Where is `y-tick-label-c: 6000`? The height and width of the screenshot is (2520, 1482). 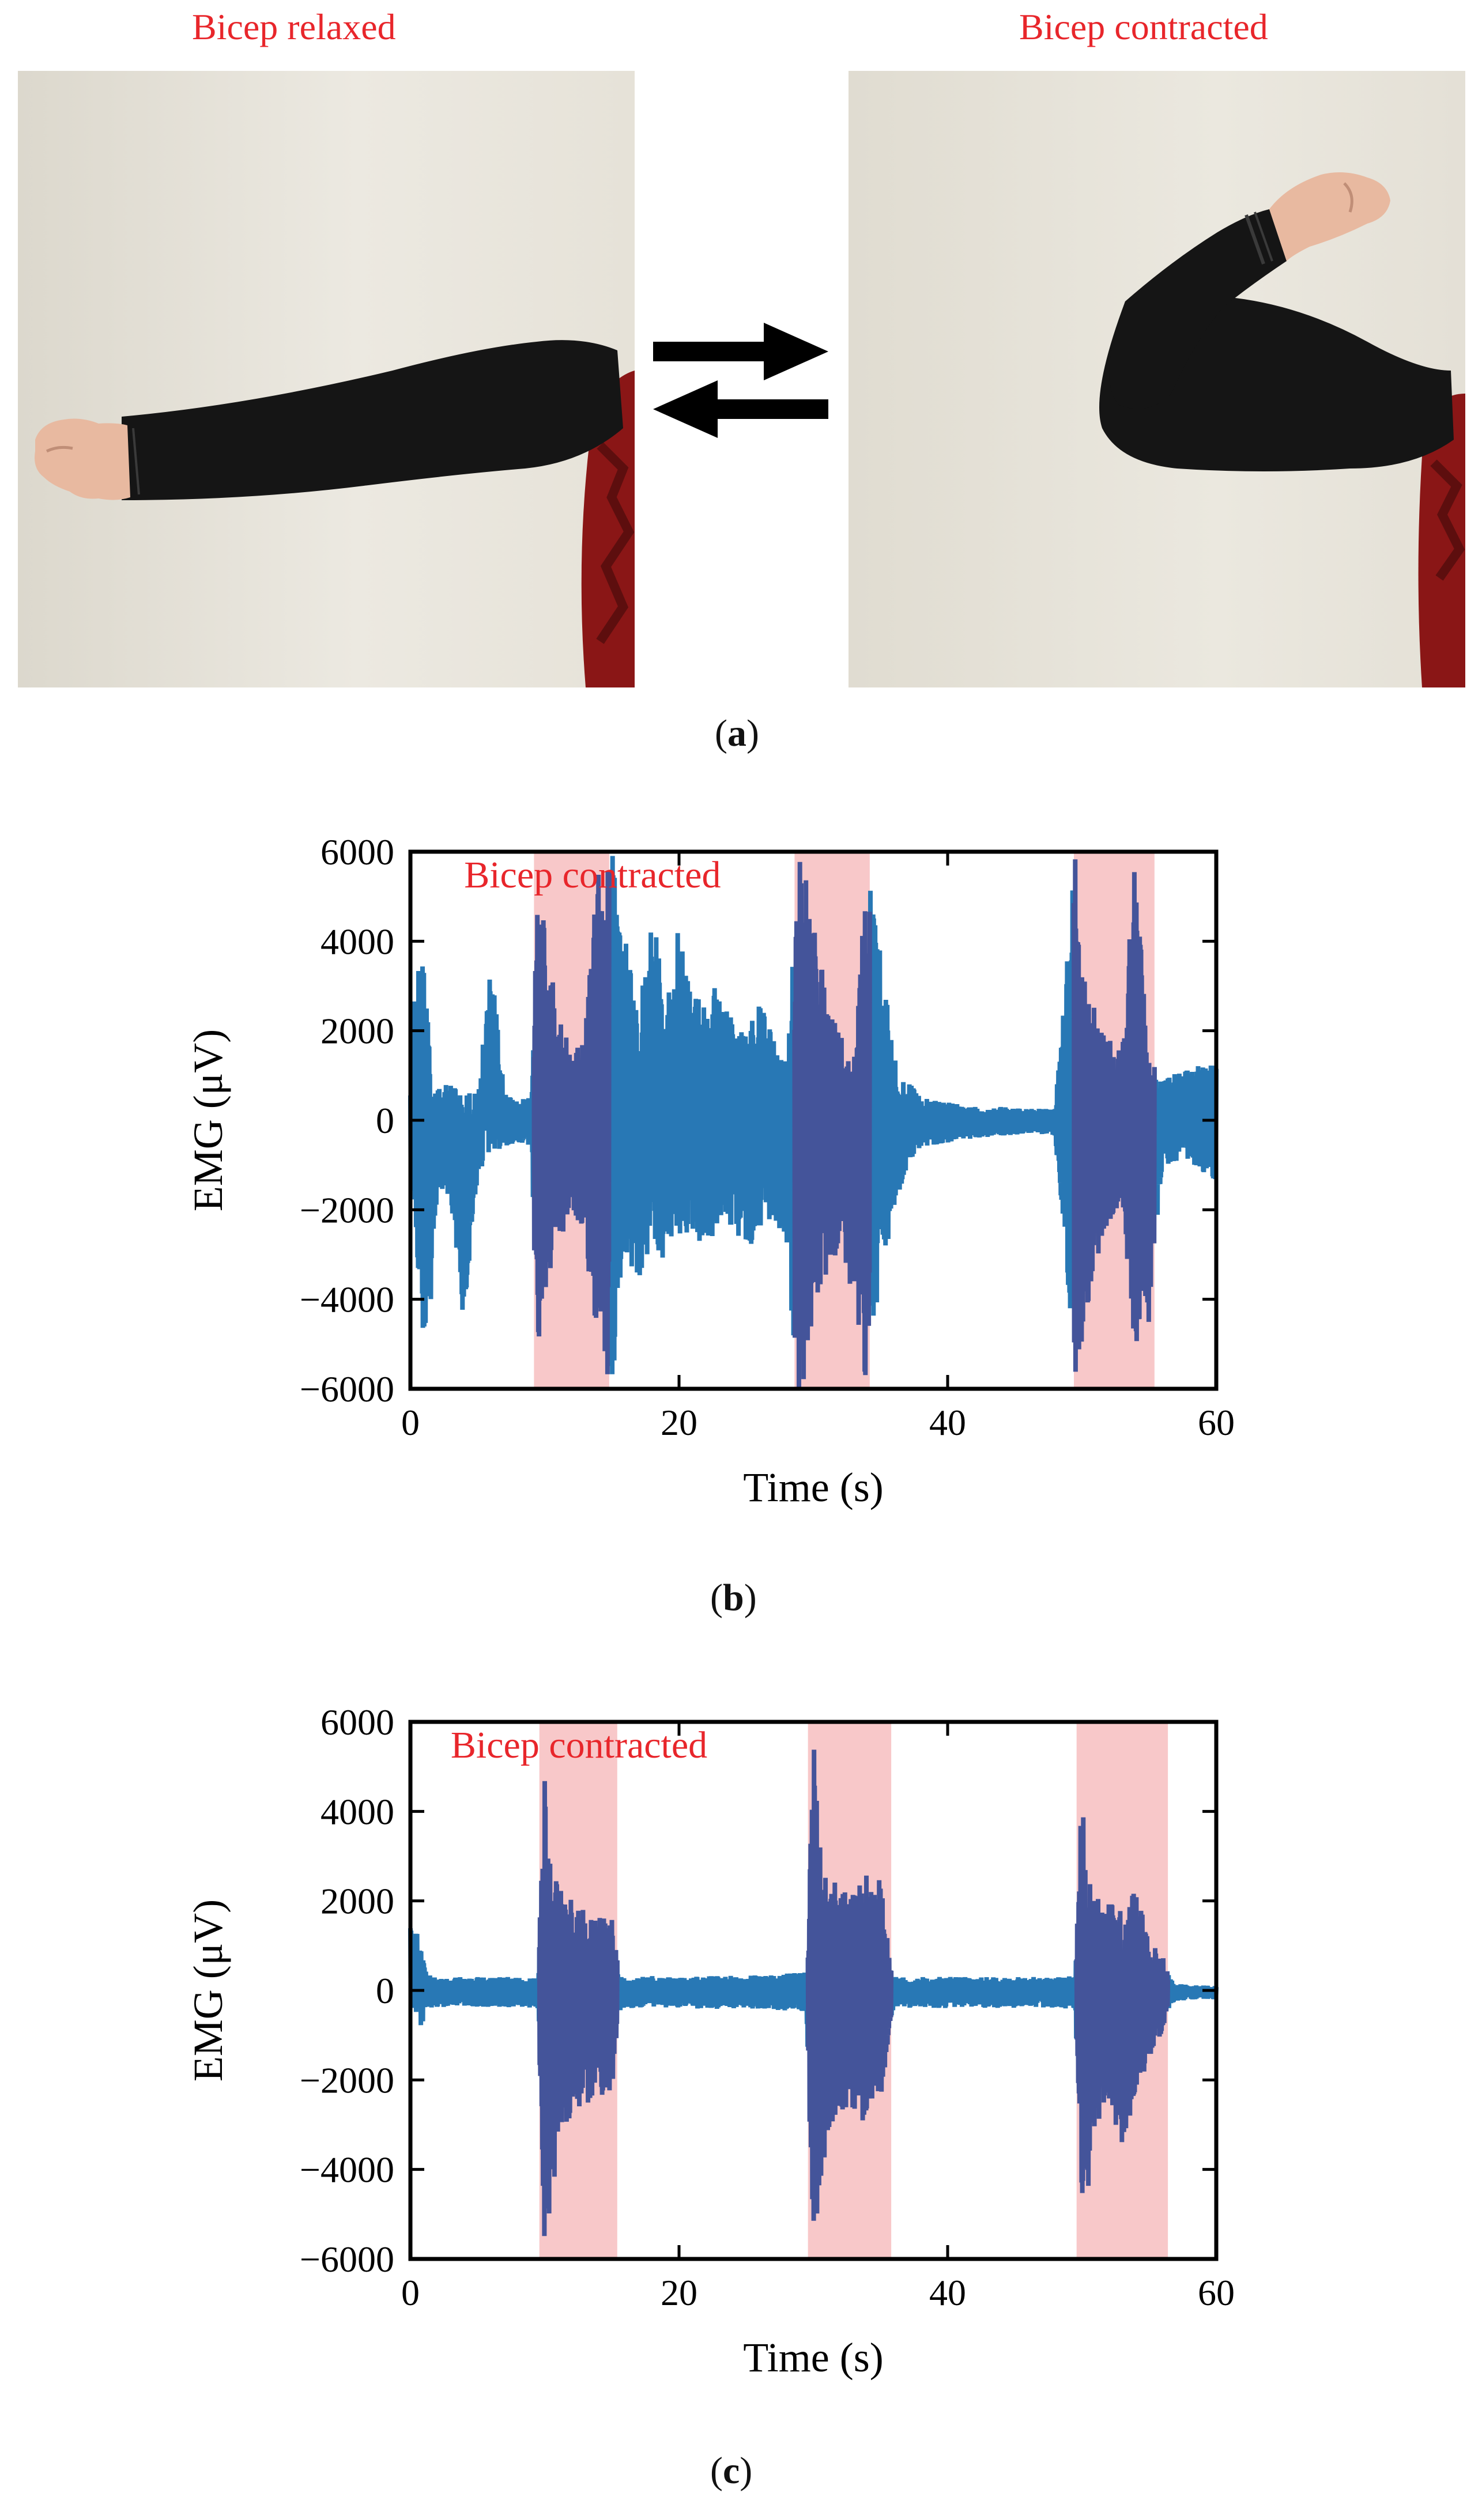 y-tick-label-c: 6000 is located at coordinates (357, 1722).